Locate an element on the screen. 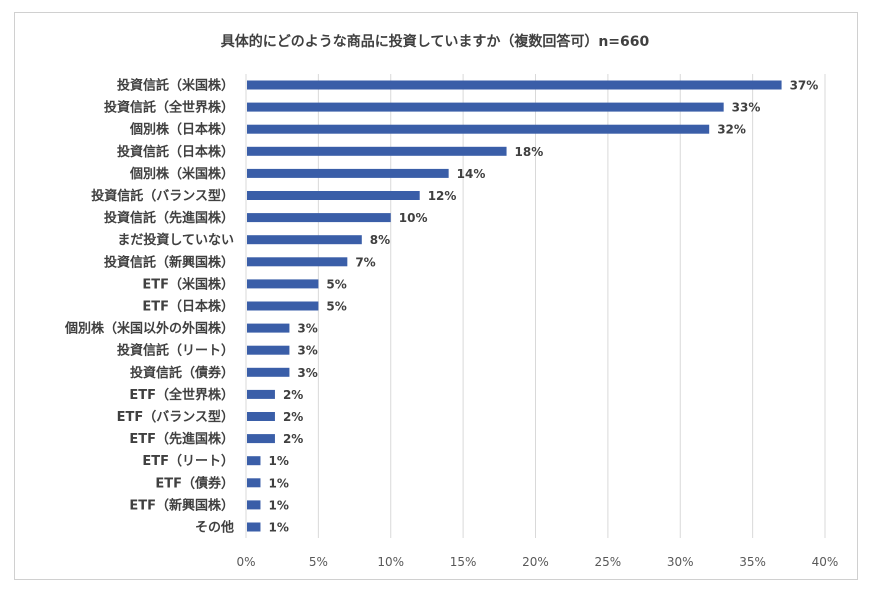 This screenshot has height=591, width=870. category-label: 投資信託（米国株） is located at coordinates (175, 86).